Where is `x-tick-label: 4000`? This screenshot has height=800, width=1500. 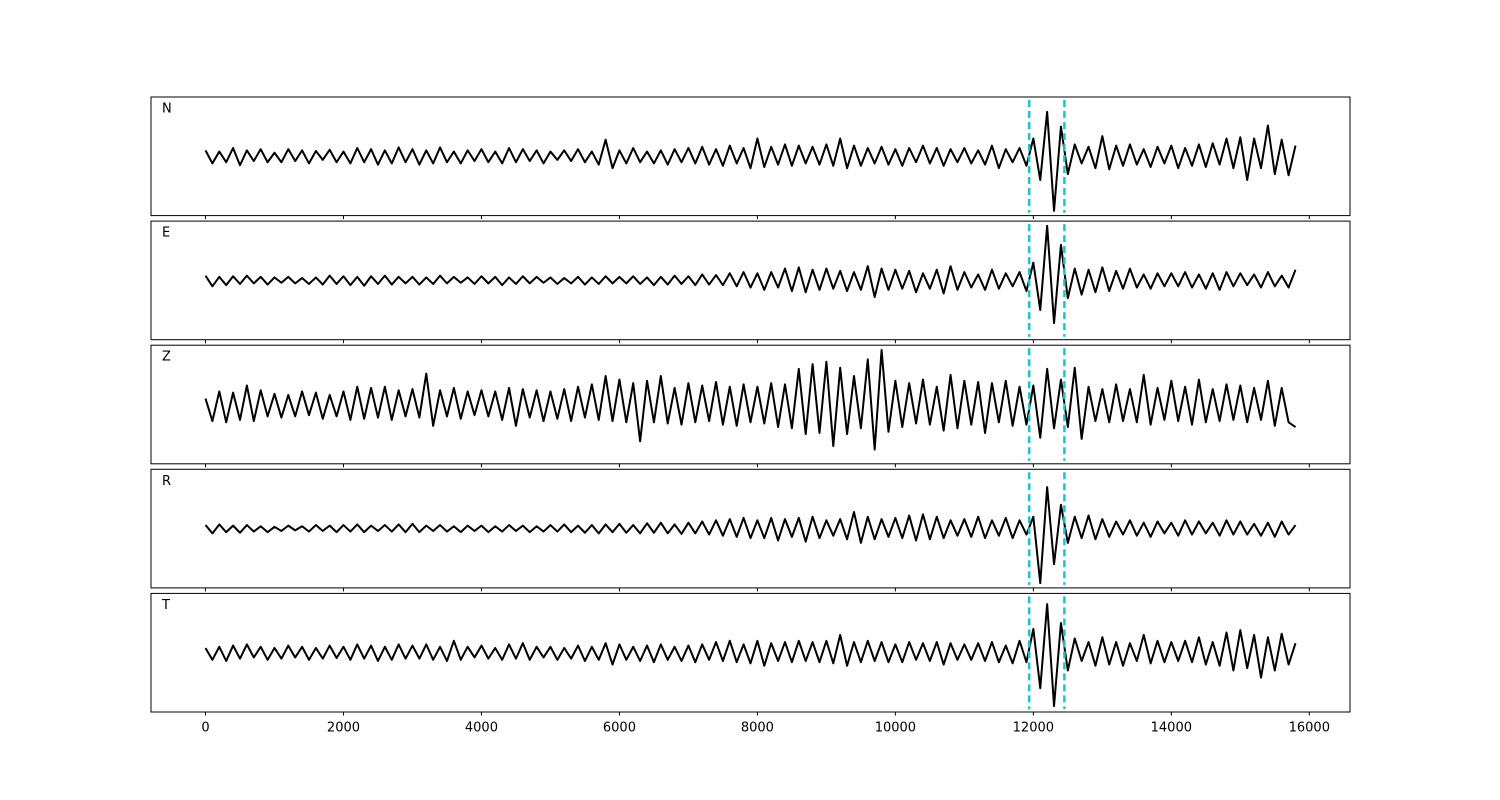
x-tick-label: 4000 is located at coordinates (481, 728).